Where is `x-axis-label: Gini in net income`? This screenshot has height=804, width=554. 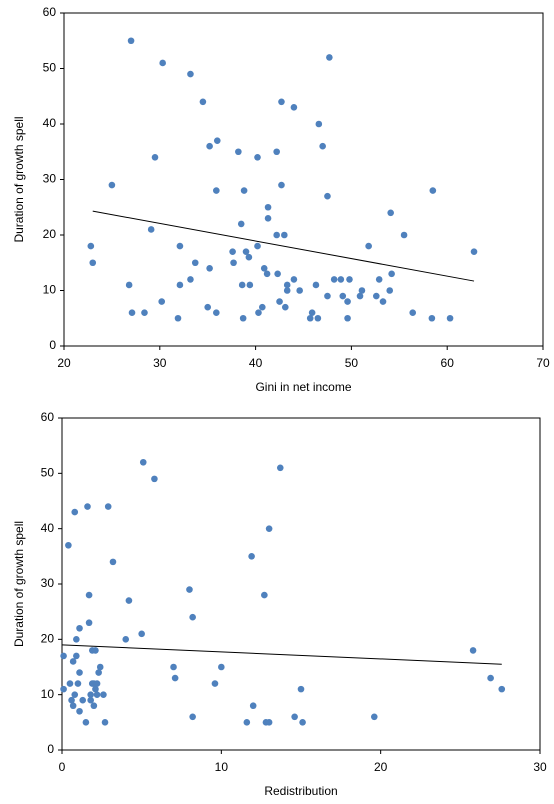 x-axis-label: Gini in net income is located at coordinates (303, 387).